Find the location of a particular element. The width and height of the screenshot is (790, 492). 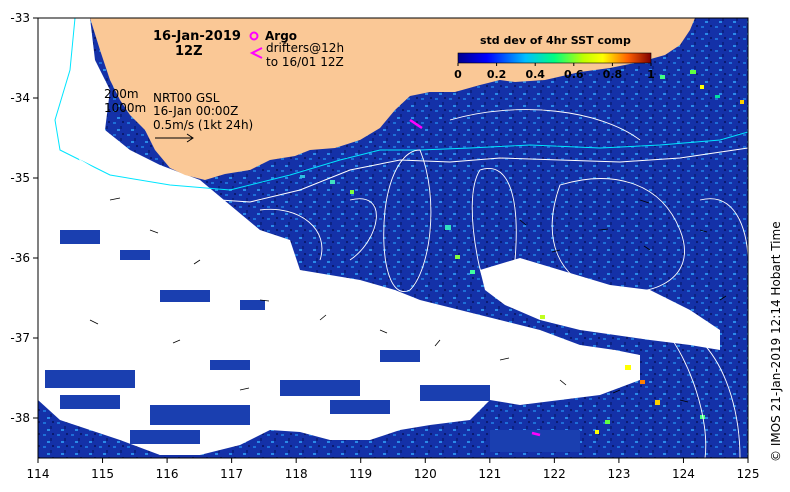

y-tick-label: -35 is located at coordinates (20, 178).